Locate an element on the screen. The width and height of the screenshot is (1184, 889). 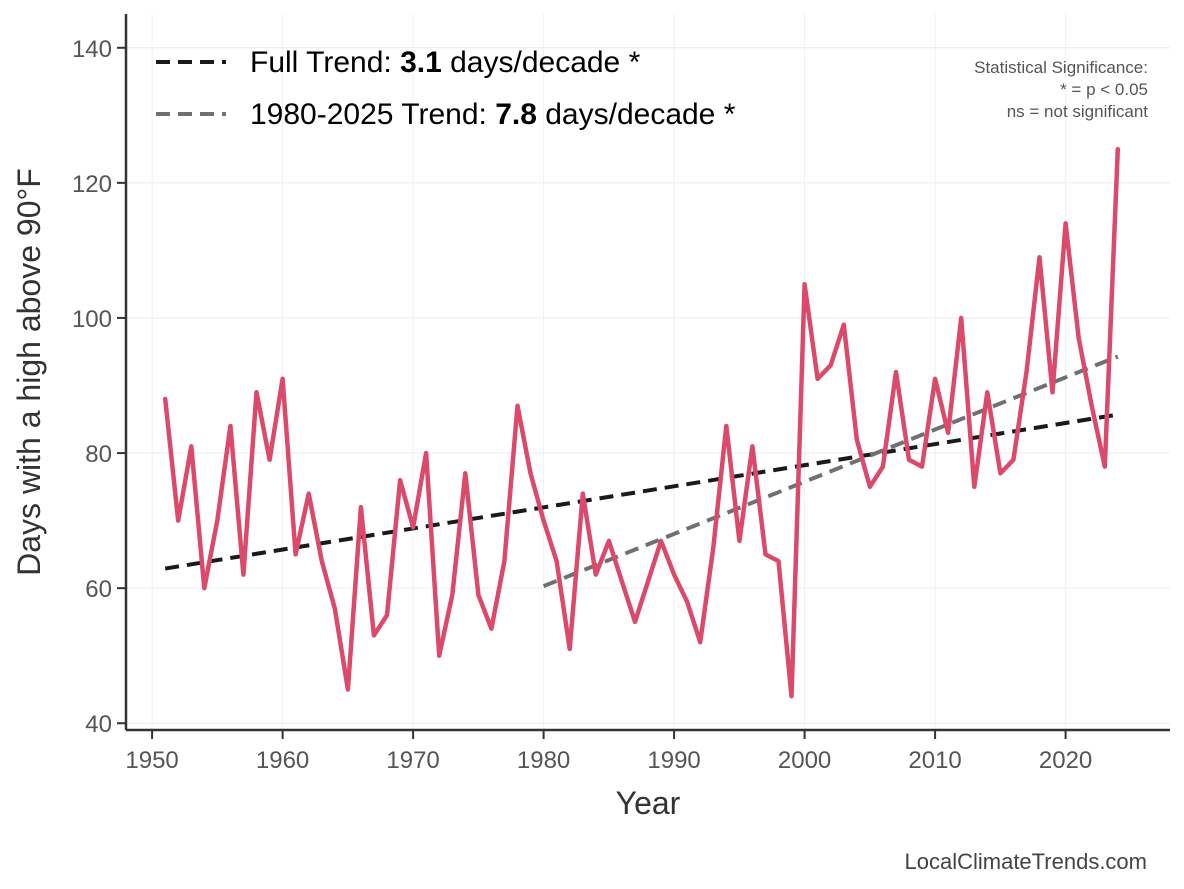
y-tick-label: 80 is located at coordinates (98, 454).